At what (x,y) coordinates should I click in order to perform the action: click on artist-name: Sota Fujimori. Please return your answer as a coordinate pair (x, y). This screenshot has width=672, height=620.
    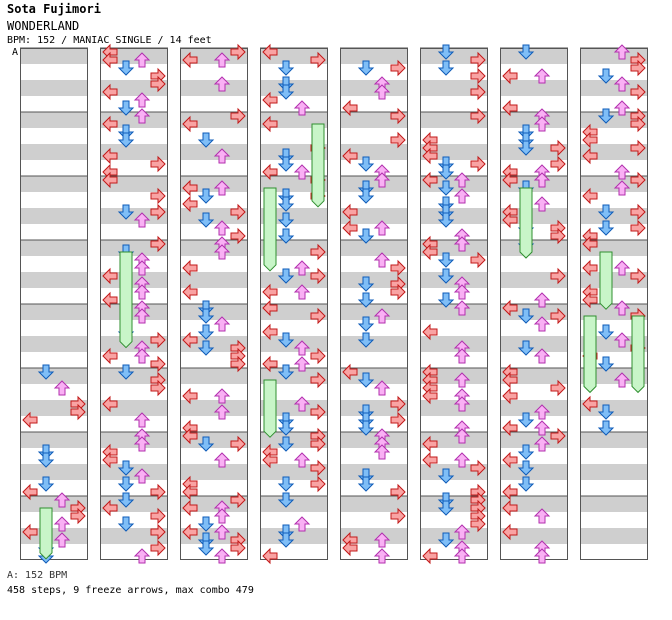
    Looking at the image, I should click on (54, 9).